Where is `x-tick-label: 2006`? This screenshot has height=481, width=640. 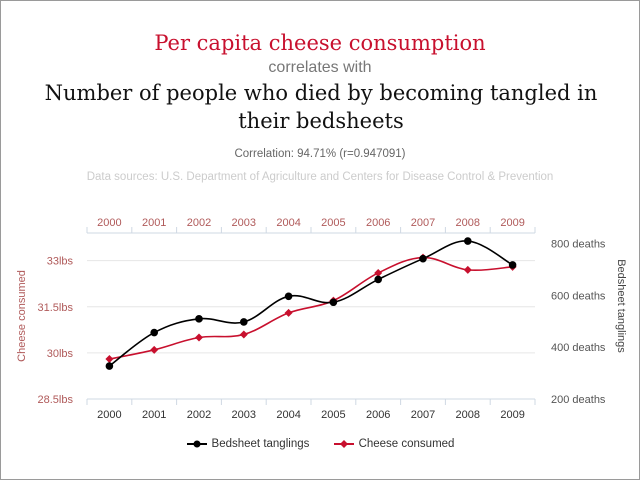 x-tick-label: 2006 is located at coordinates (378, 415).